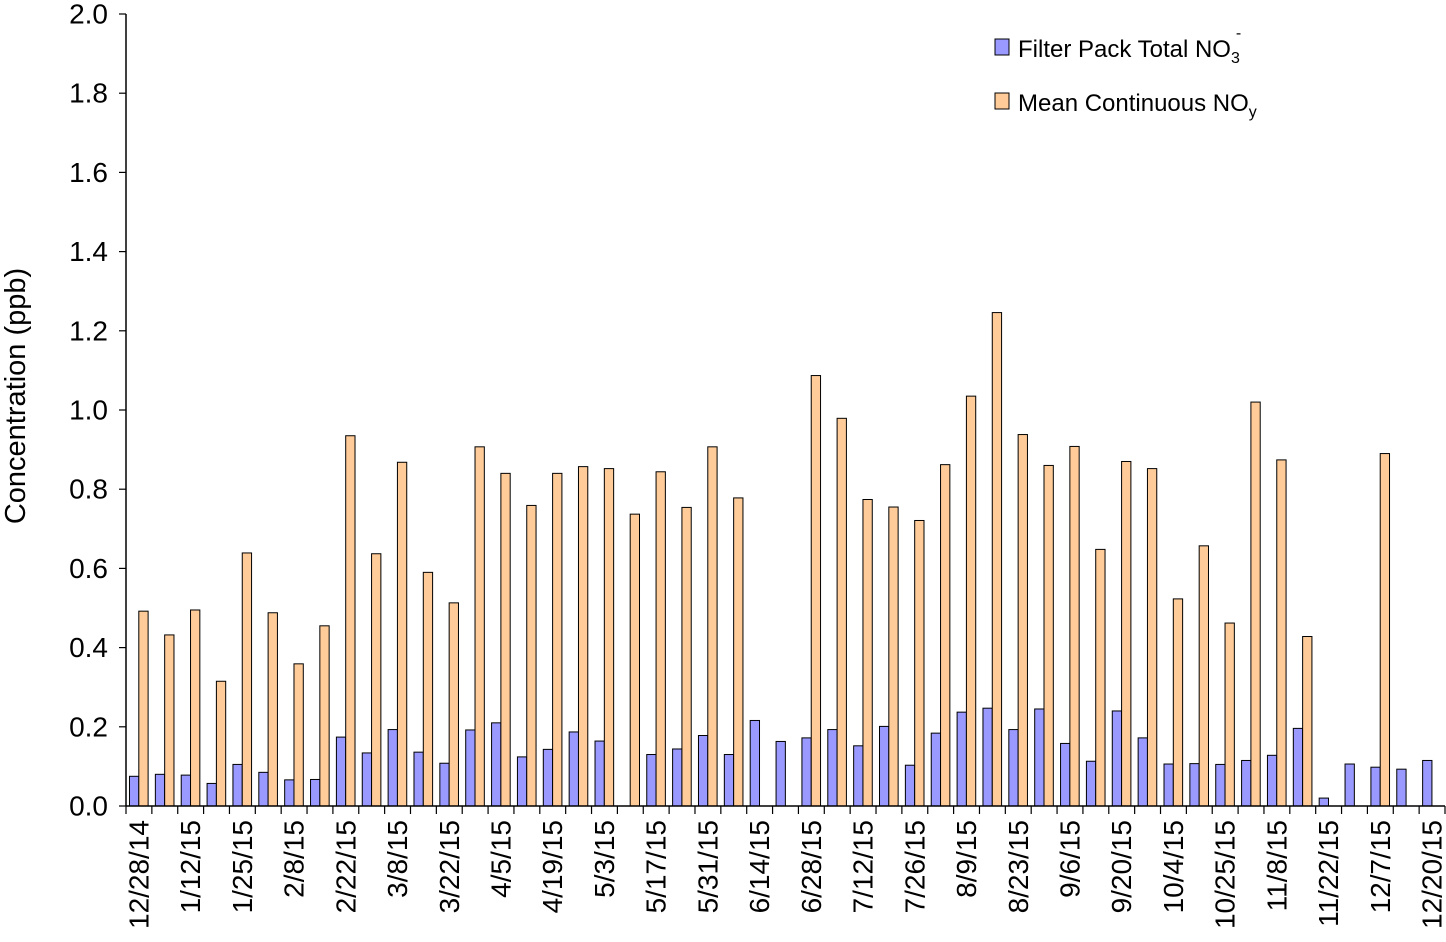  I want to click on legend-label-filter-pack-sup: -, so click(1238, 33).